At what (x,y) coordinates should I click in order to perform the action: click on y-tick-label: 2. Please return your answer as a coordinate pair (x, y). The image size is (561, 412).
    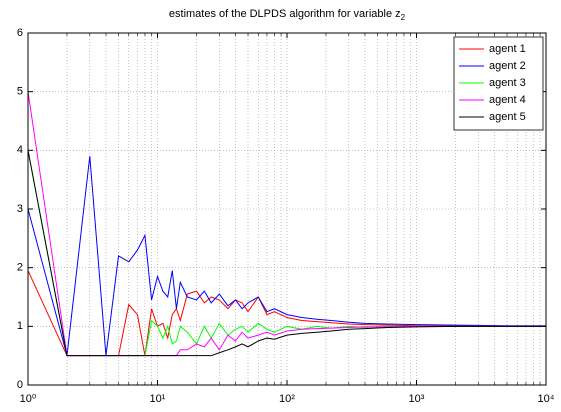
    Looking at the image, I should click on (20, 268).